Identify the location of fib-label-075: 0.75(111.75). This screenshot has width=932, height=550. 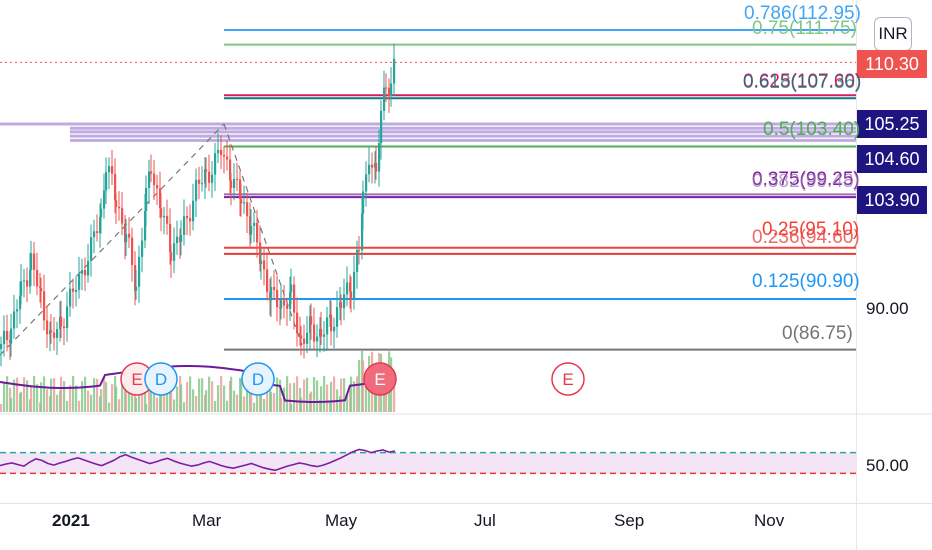
(804, 28).